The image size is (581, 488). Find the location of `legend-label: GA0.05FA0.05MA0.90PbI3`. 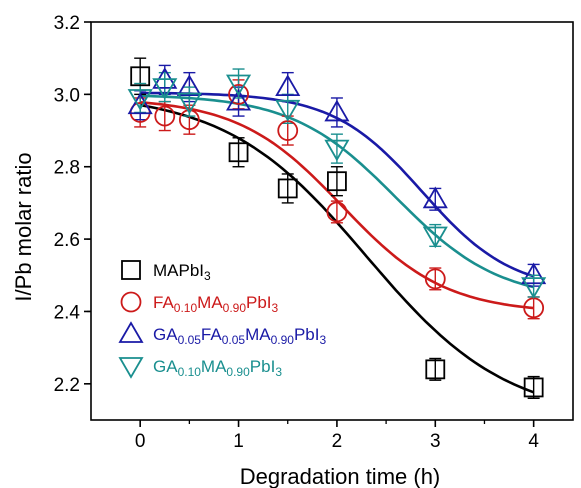

legend-label: GA0.05FA0.05MA0.90PbI3 is located at coordinates (239, 336).